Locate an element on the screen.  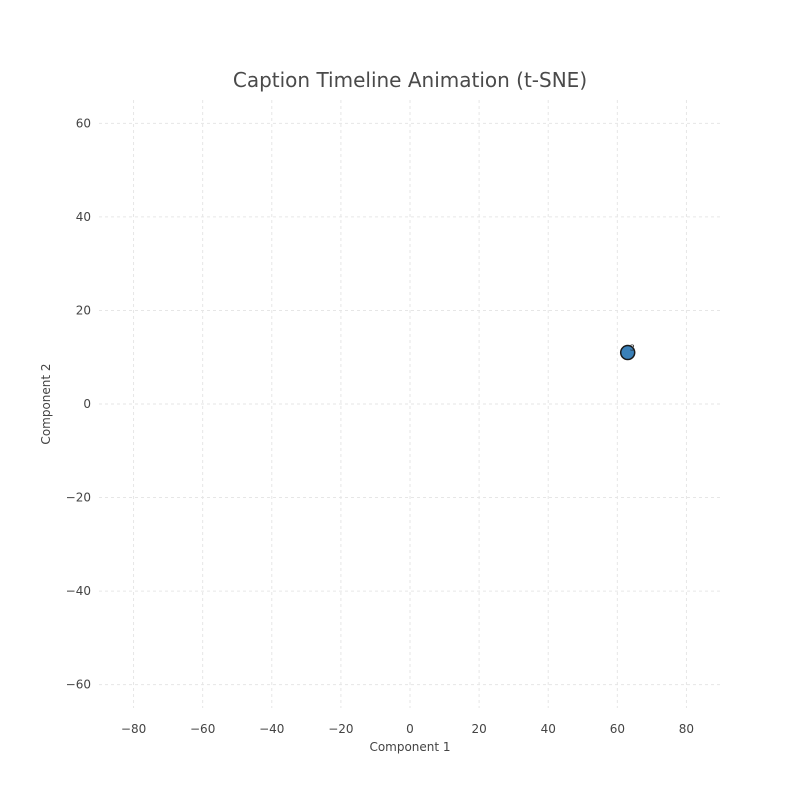
data-points: 3 is located at coordinates (627, 352).